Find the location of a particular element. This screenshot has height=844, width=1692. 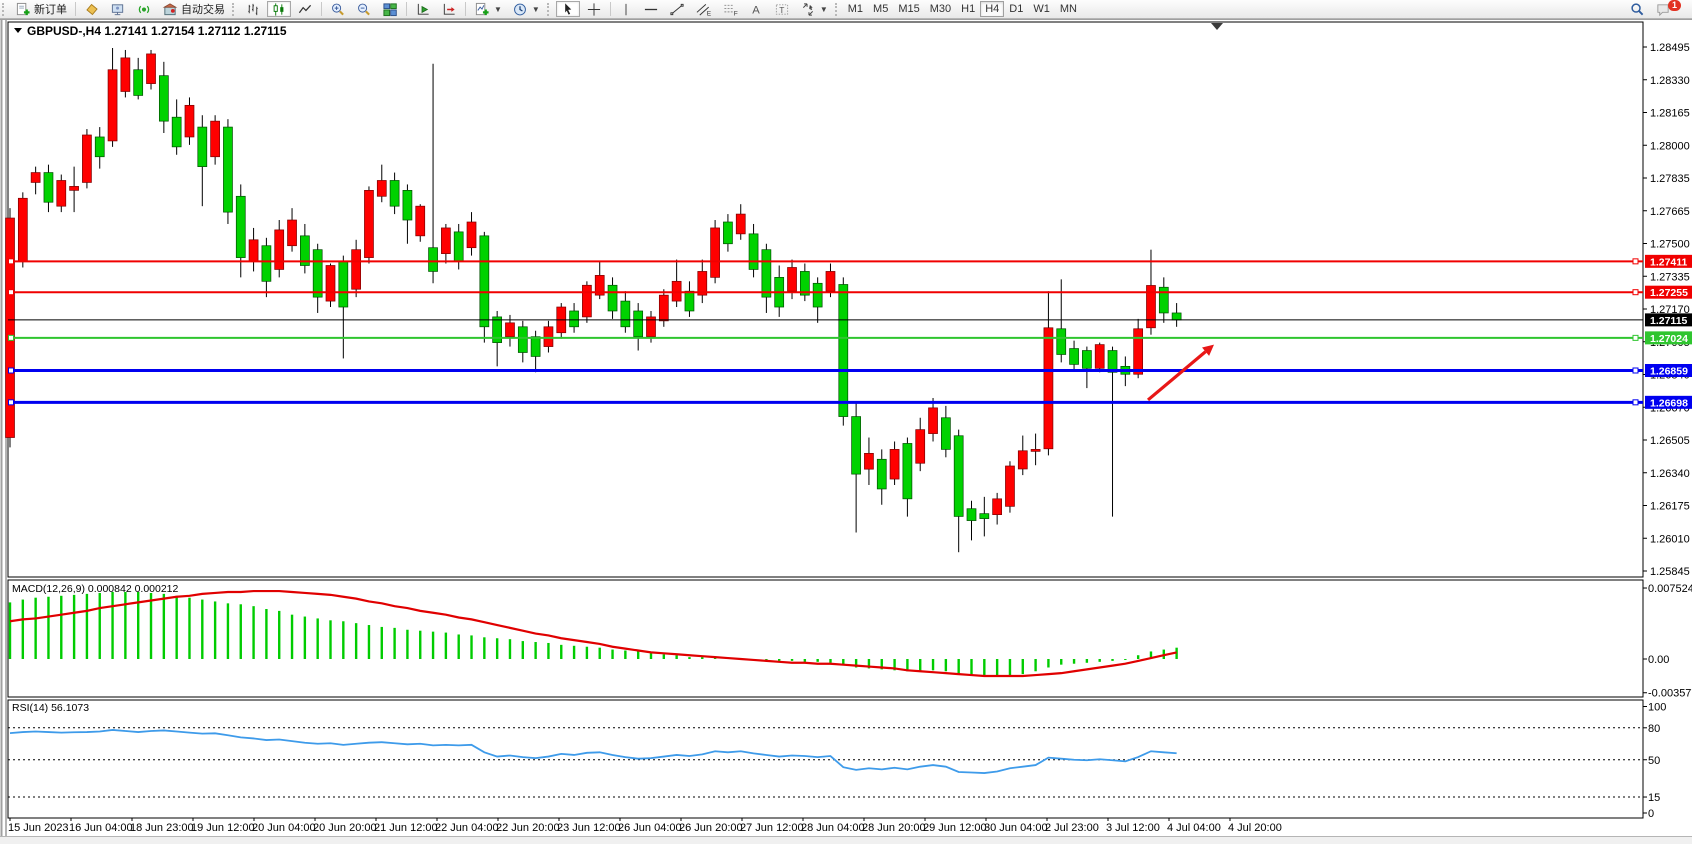

fibonacci-button: F is located at coordinates (730, 9).